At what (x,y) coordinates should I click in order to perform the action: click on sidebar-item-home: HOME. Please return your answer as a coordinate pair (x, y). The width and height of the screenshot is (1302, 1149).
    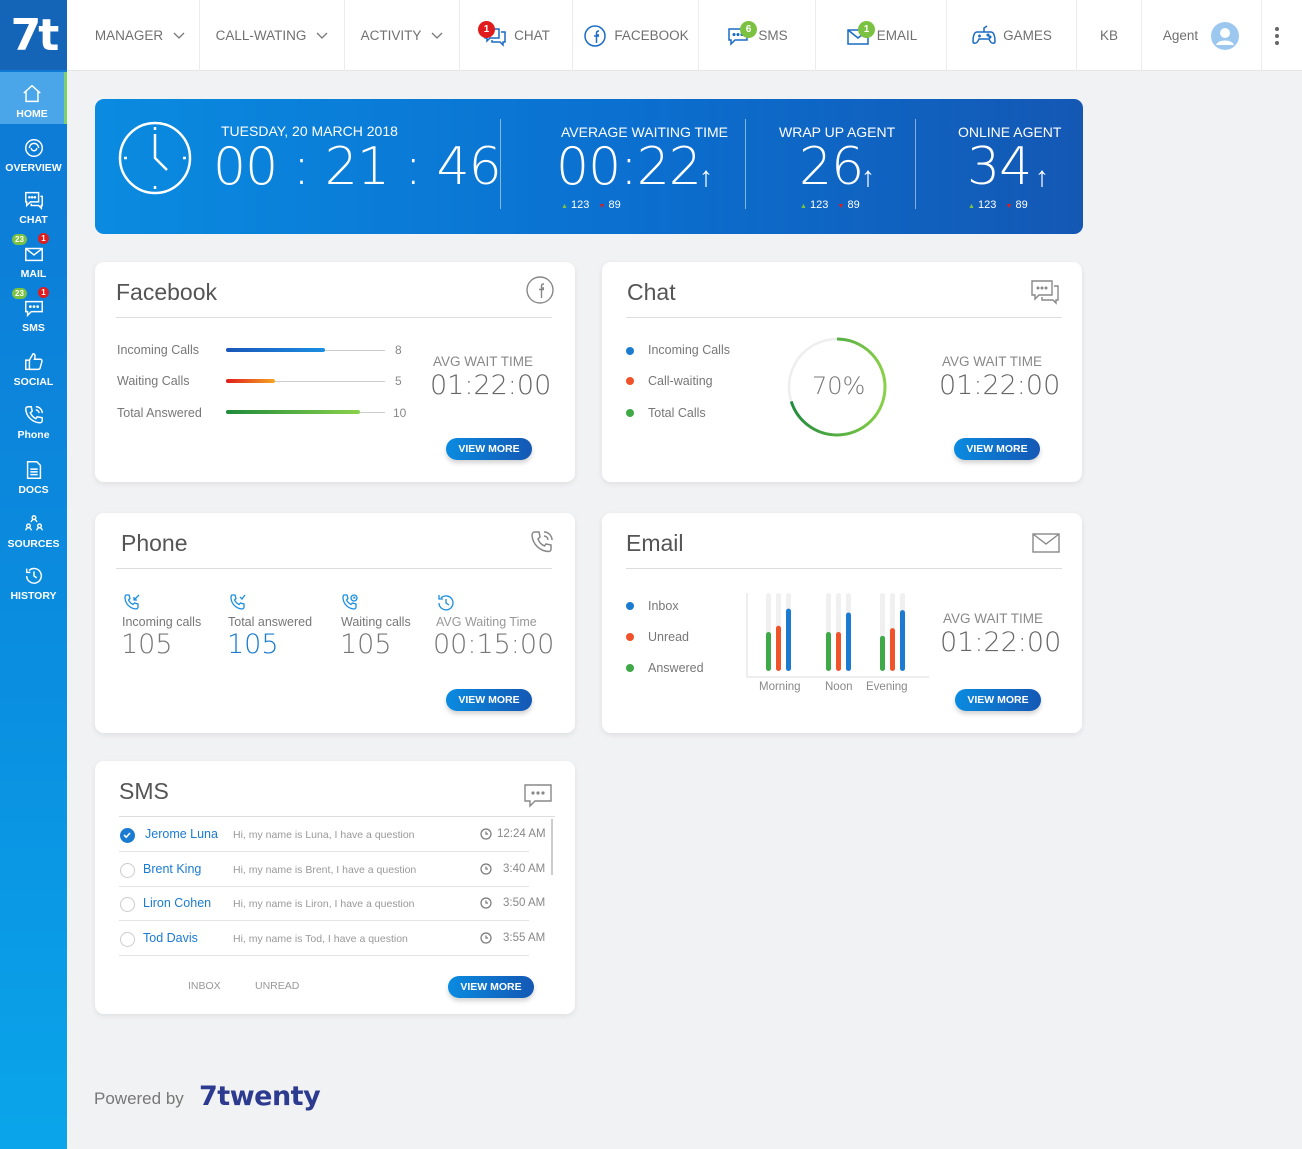
    Looking at the image, I should click on (33, 98).